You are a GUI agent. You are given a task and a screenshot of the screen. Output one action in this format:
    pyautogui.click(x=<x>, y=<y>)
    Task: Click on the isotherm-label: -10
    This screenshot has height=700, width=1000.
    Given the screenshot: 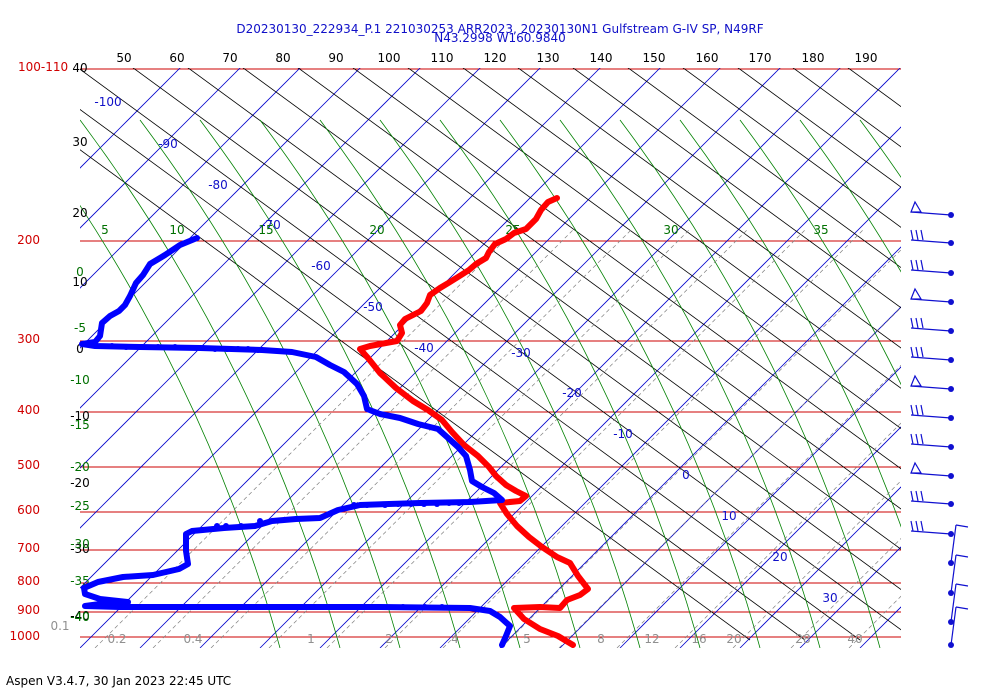 What is the action you would take?
    pyautogui.click(x=623, y=434)
    